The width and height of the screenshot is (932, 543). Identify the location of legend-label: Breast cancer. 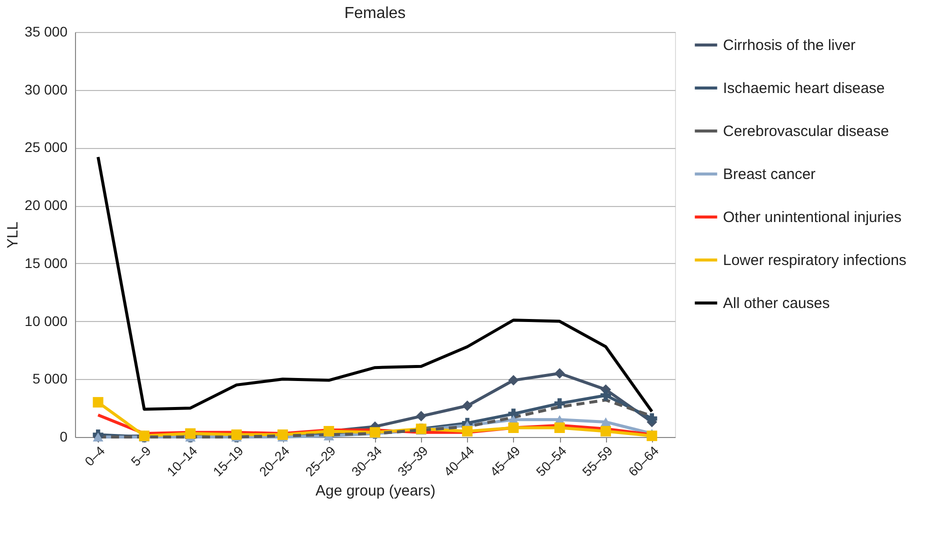
(769, 174).